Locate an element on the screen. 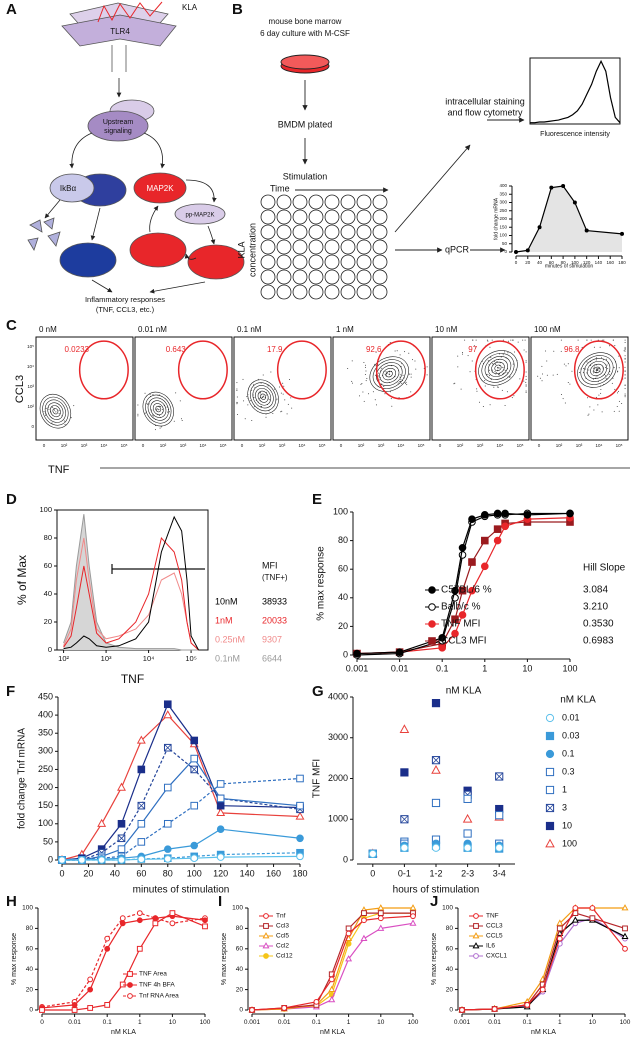 Image resolution: width=631 pixels, height=1050 pixels. plated-label: BMDM plated is located at coordinates (305, 124).